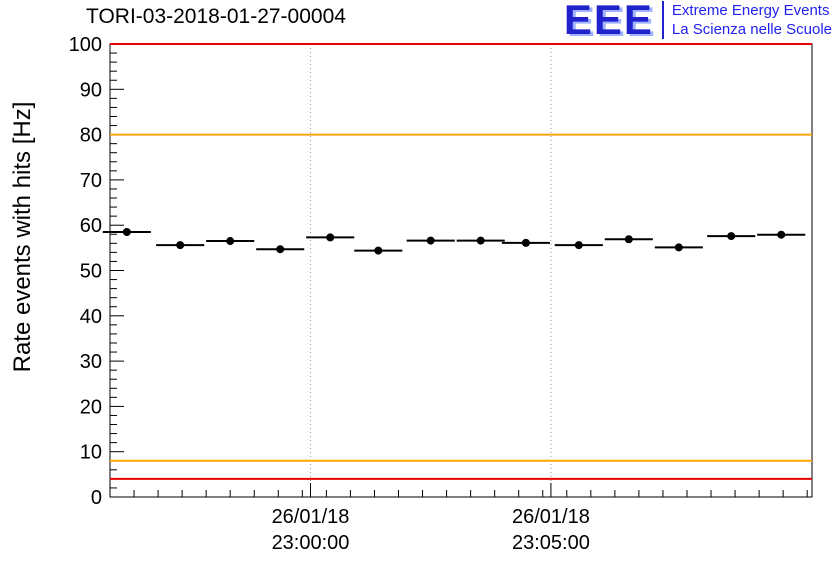 Image resolution: width=836 pixels, height=572 pixels. I want to click on y-tick-label: 0, so click(96, 498).